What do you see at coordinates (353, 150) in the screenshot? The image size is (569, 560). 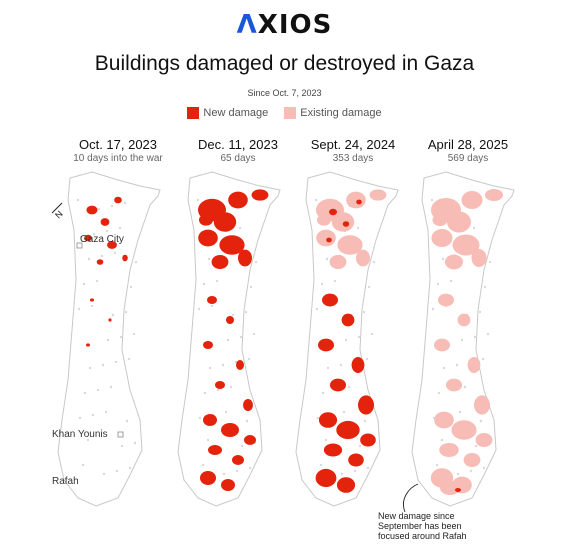 I see `panel-header-3: Sept. 24, 2024 353 days` at bounding box center [353, 150].